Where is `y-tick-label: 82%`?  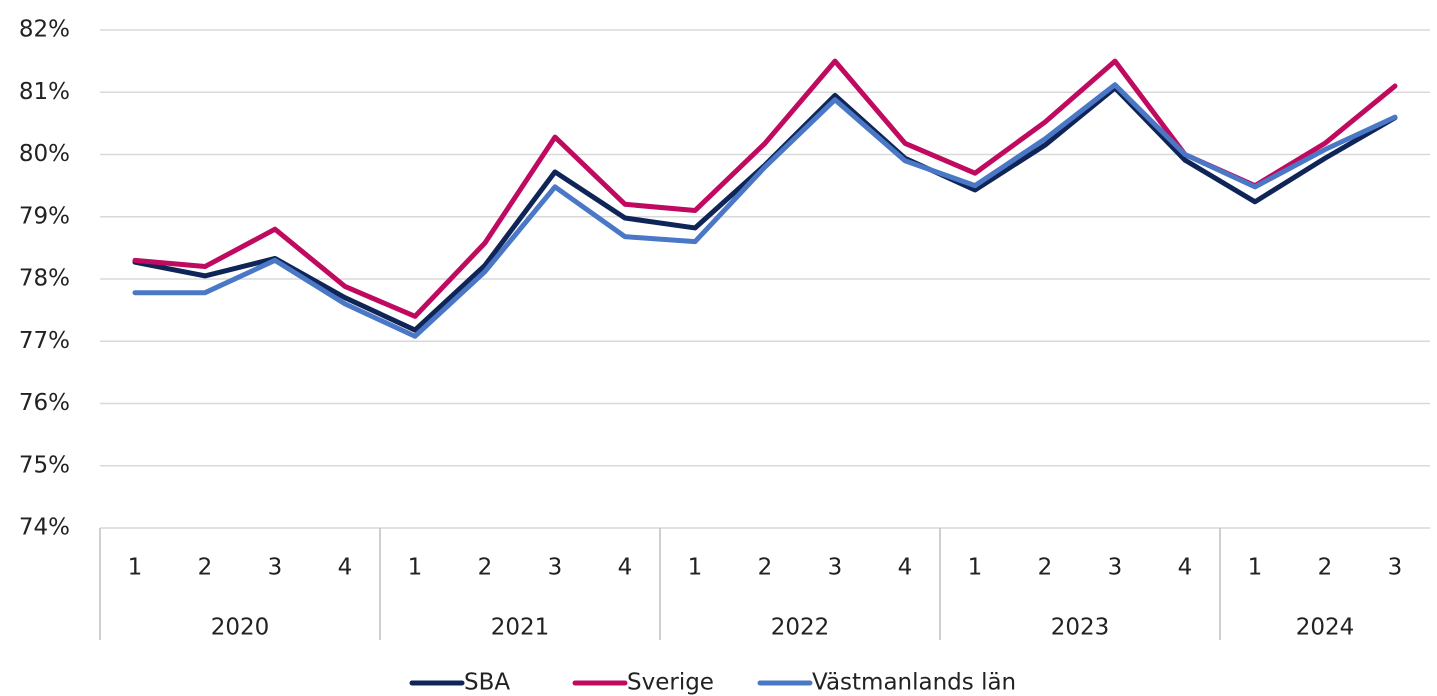
y-tick-label: 82% is located at coordinates (44, 30).